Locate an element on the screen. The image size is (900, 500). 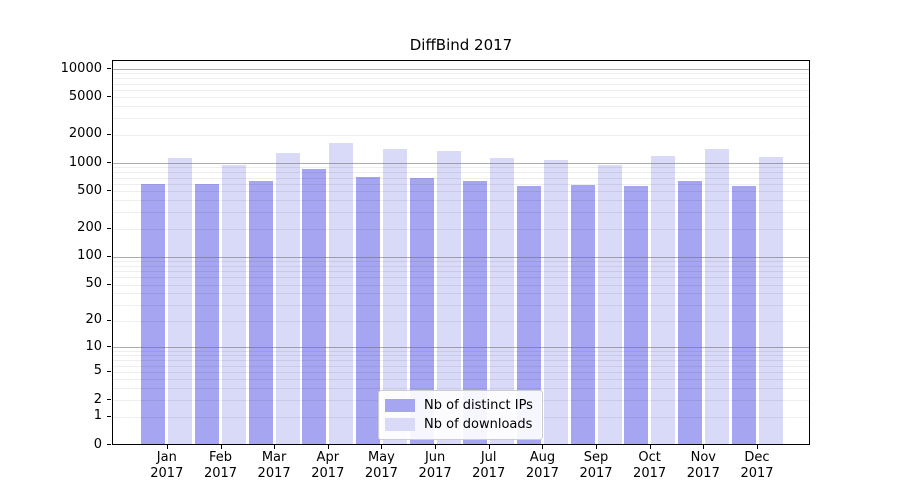
bar-nb-of-distinct-ips-apr-2017 is located at coordinates (314, 306).